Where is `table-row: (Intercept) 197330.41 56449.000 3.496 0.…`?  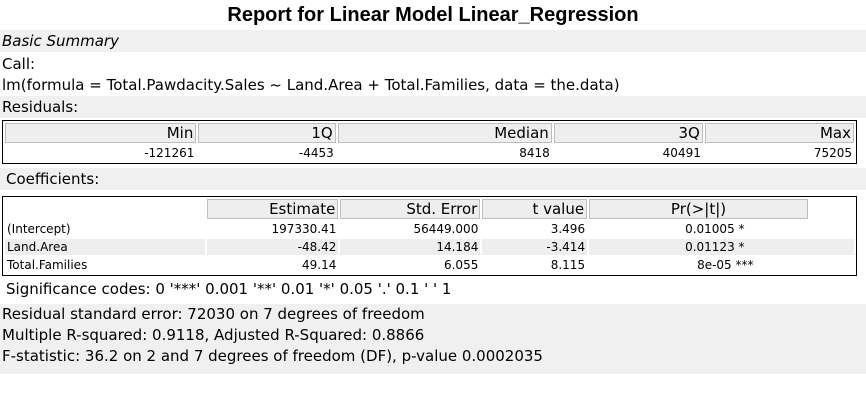 table-row: (Intercept) 197330.41 56449.000 3.496 0.… is located at coordinates (429, 229).